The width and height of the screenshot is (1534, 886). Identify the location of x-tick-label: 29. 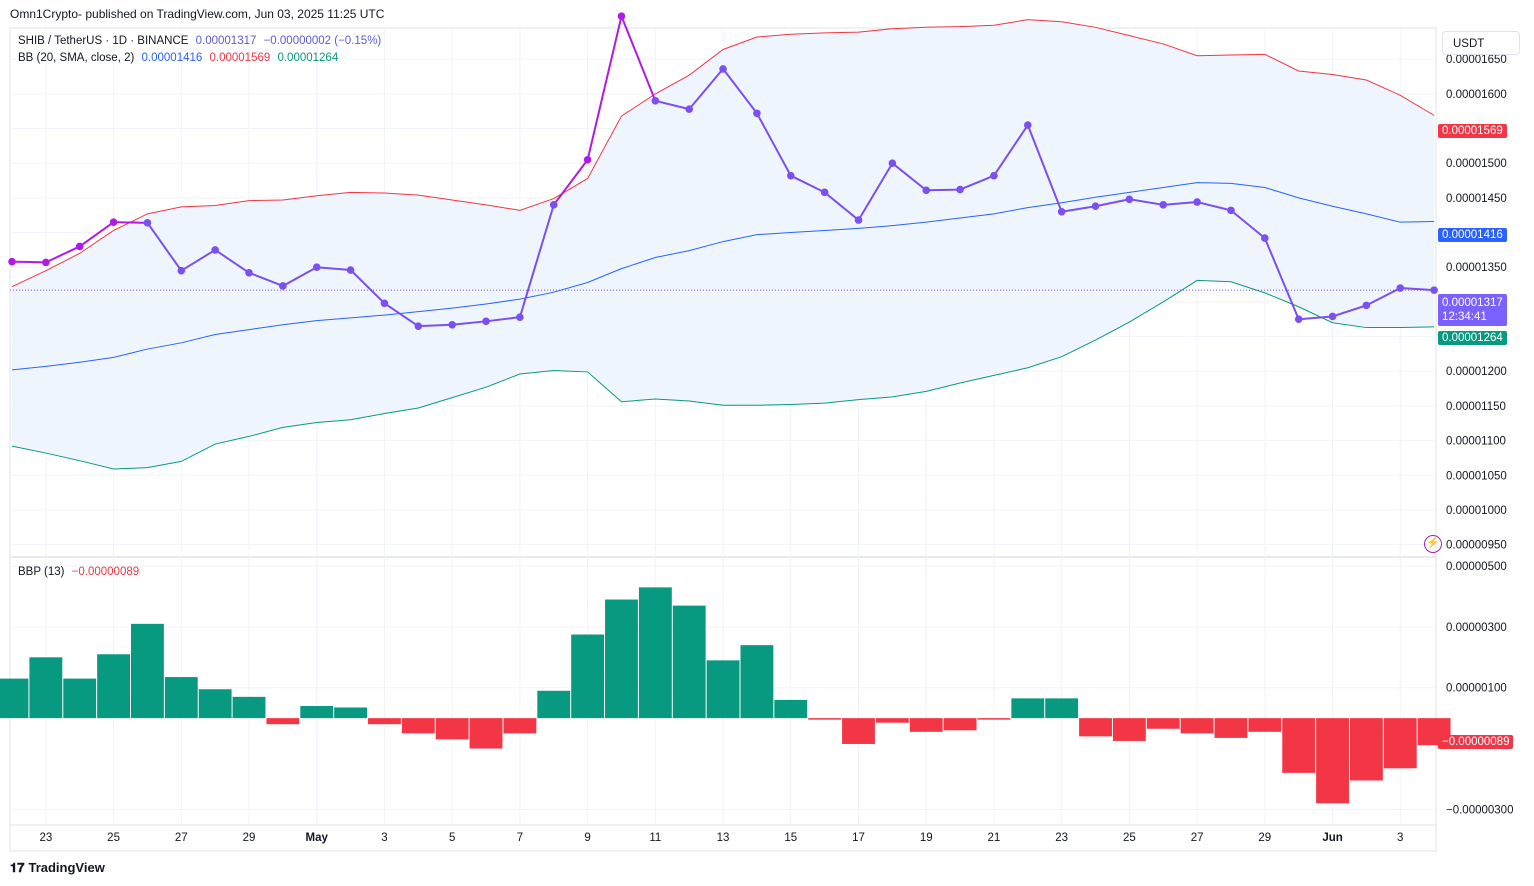
(1264, 838).